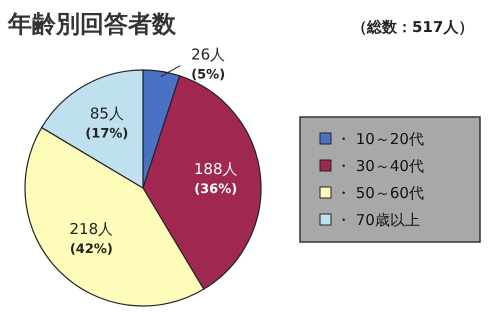 The image size is (500, 313). Describe the element at coordinates (92, 238) in the screenshot. I see `data-label: 218人 (42%)` at that location.